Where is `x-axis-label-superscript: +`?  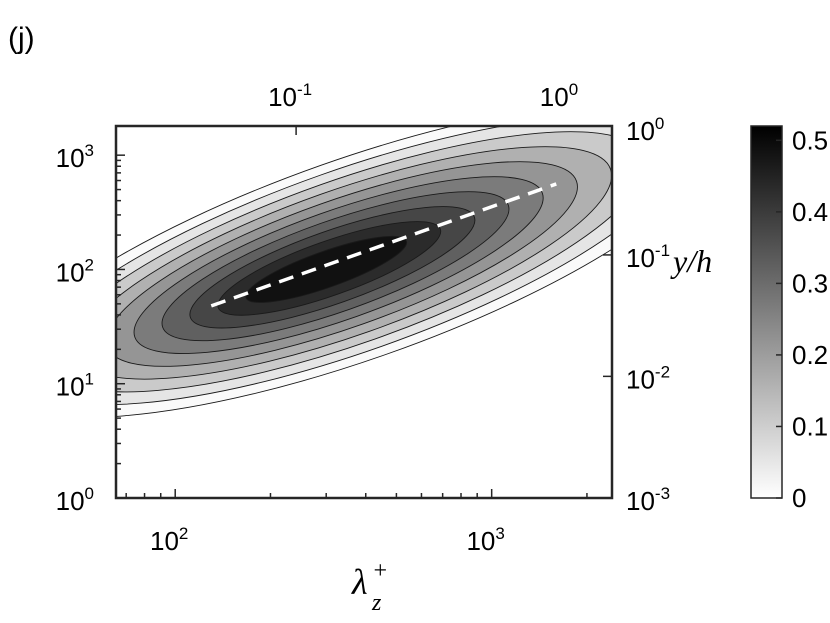
x-axis-label-superscript: + is located at coordinates (380, 571).